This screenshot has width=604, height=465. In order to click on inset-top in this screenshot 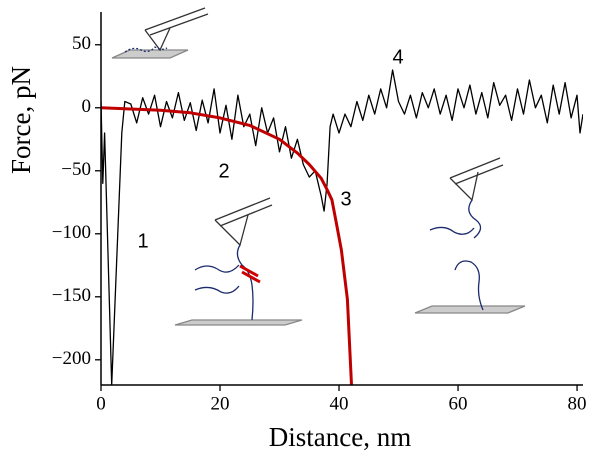, I will do `click(160, 33)`.